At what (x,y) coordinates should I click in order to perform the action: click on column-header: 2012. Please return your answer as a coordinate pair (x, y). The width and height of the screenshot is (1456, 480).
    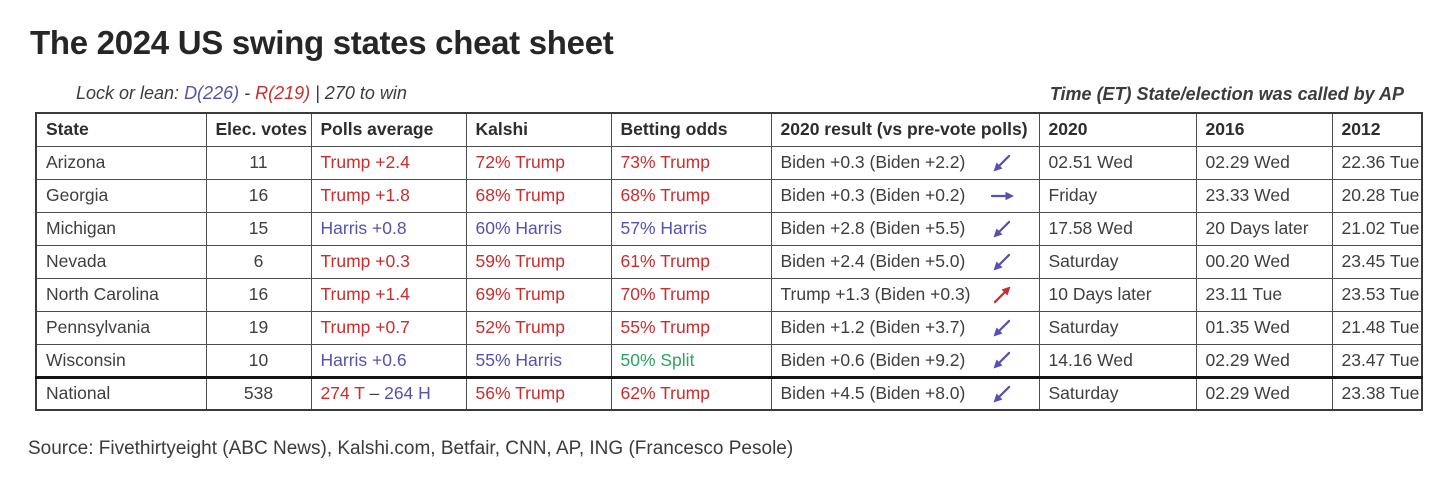
    Looking at the image, I should click on (1377, 129).